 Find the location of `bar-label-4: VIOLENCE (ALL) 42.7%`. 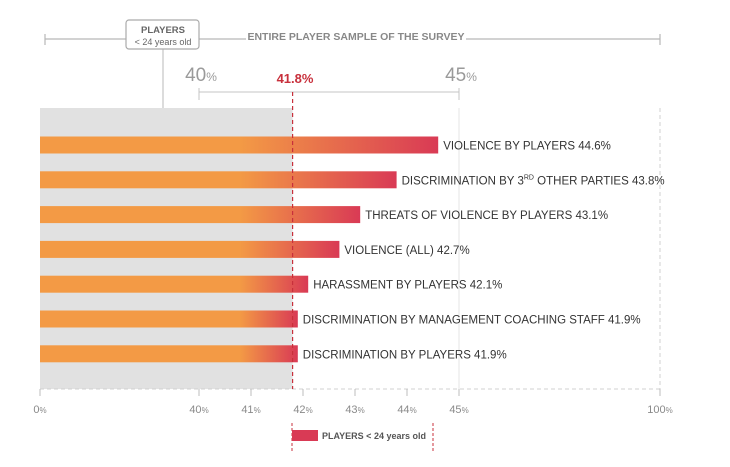

bar-label-4: VIOLENCE (ALL) 42.7% is located at coordinates (406, 251).